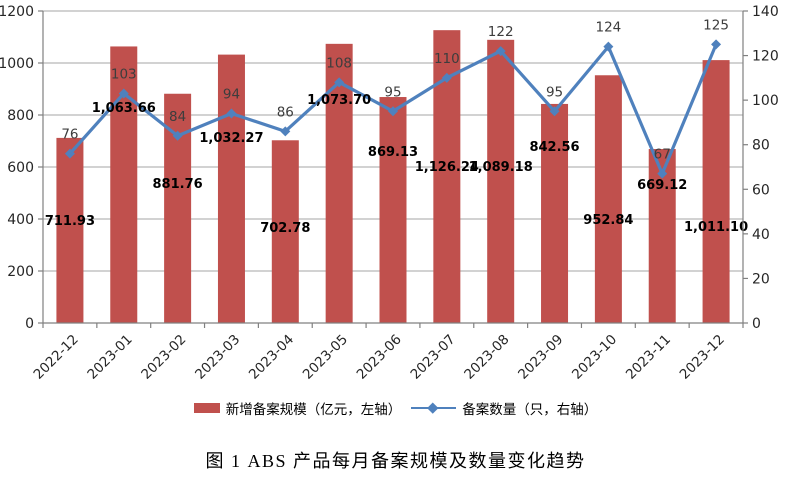 Image resolution: width=791 pixels, height=485 pixels. What do you see at coordinates (395, 461) in the screenshot?
I see `figure-caption: 图 1 ABS 产品每月备案规模及数量变化趋势` at bounding box center [395, 461].